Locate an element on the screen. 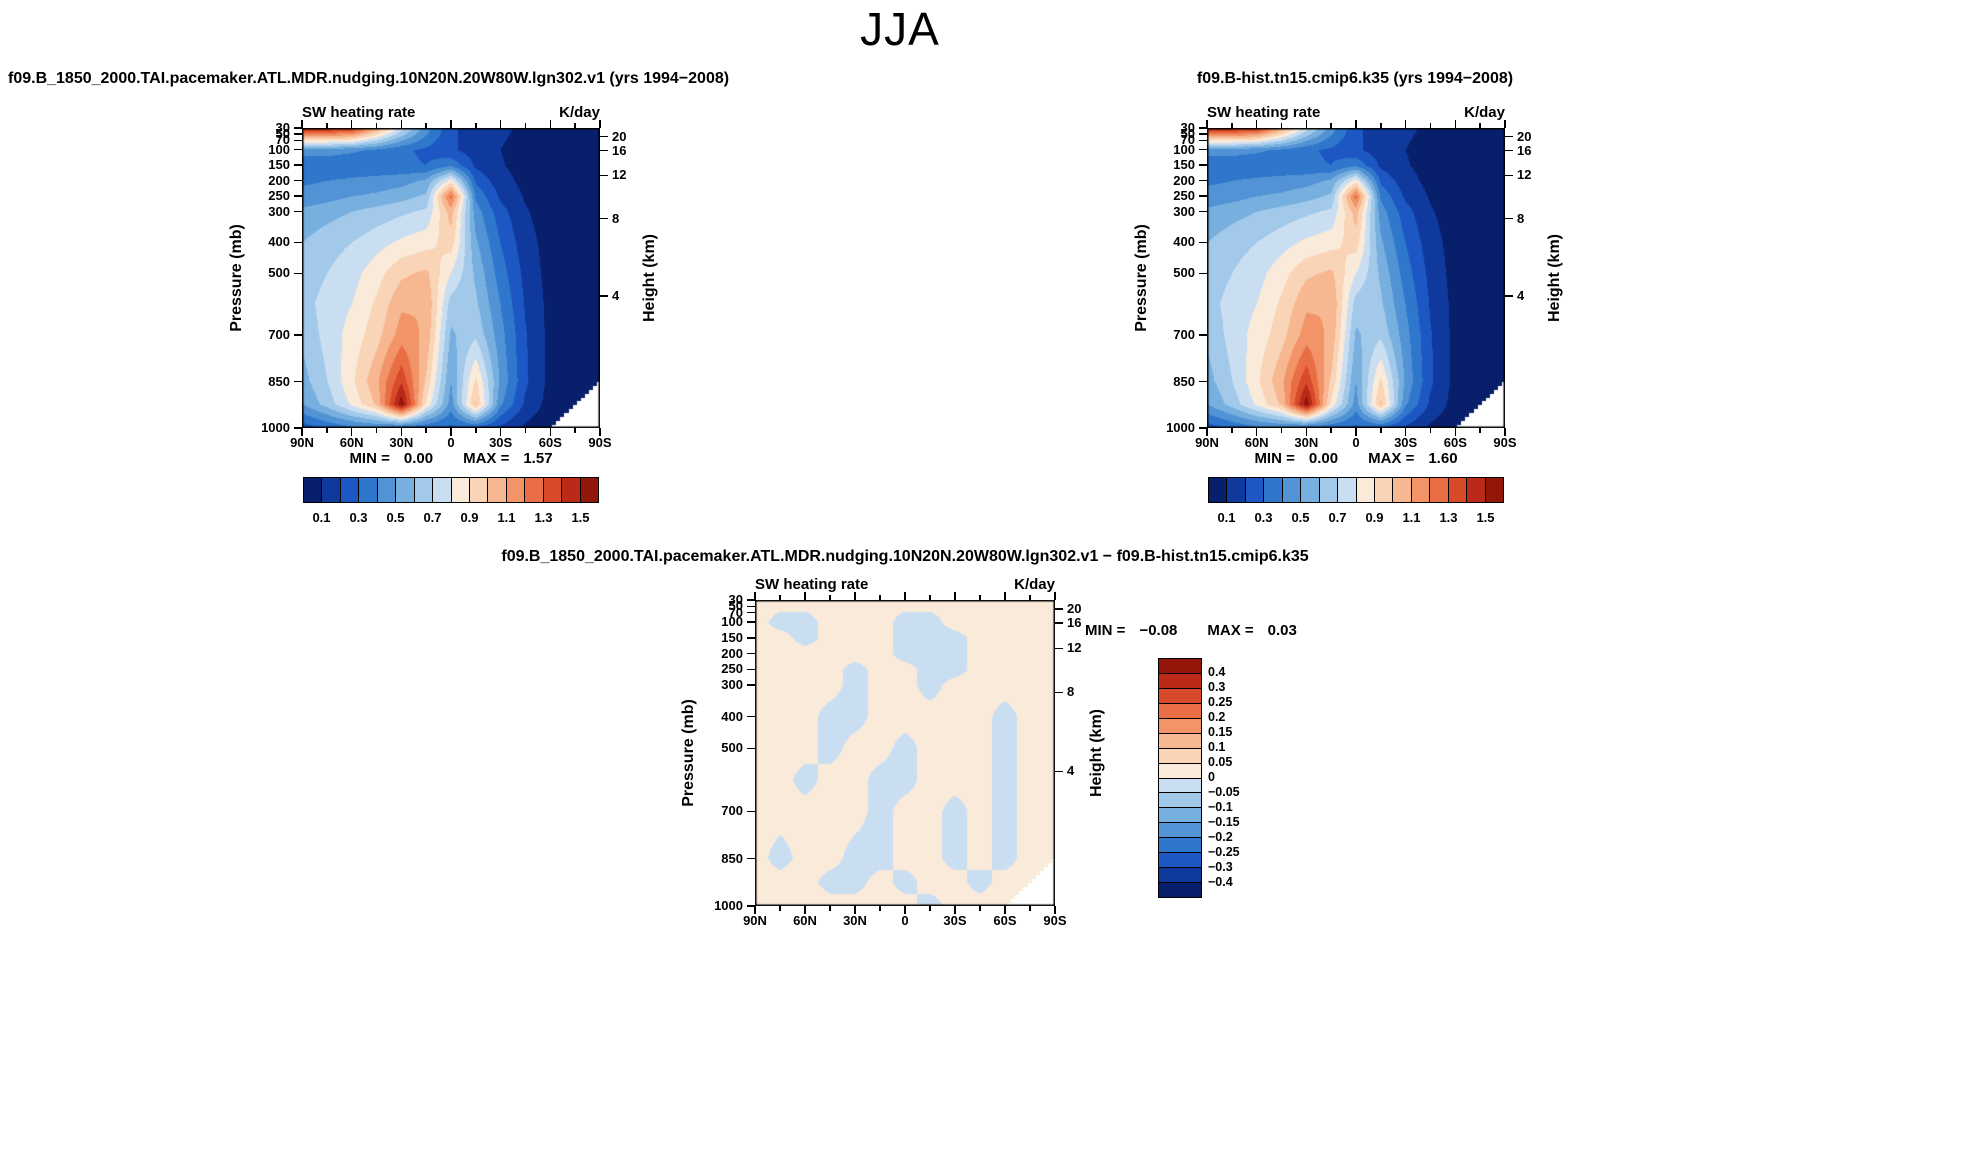  panel-a-subtitle-left: SW heating rate is located at coordinates (359, 112).